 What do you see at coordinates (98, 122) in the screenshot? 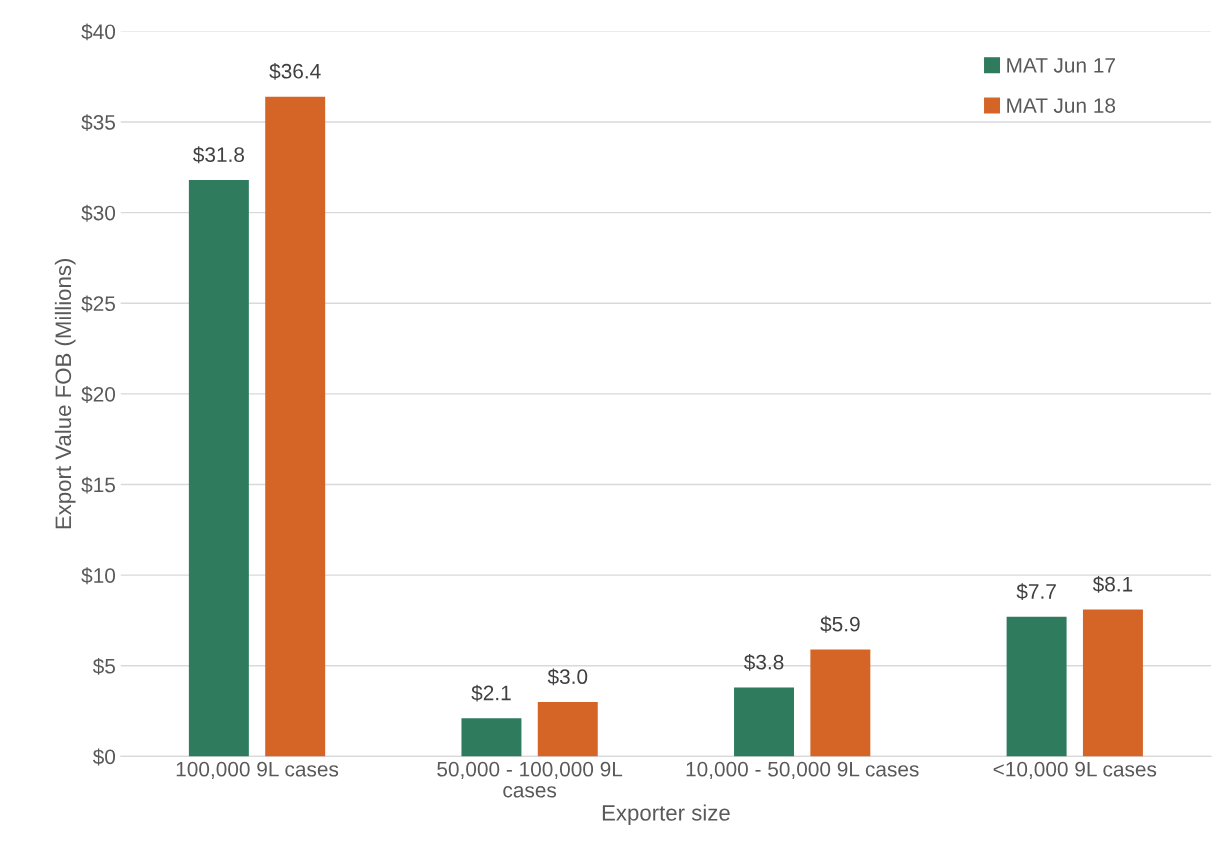
I see `y-tick-label: $35` at bounding box center [98, 122].